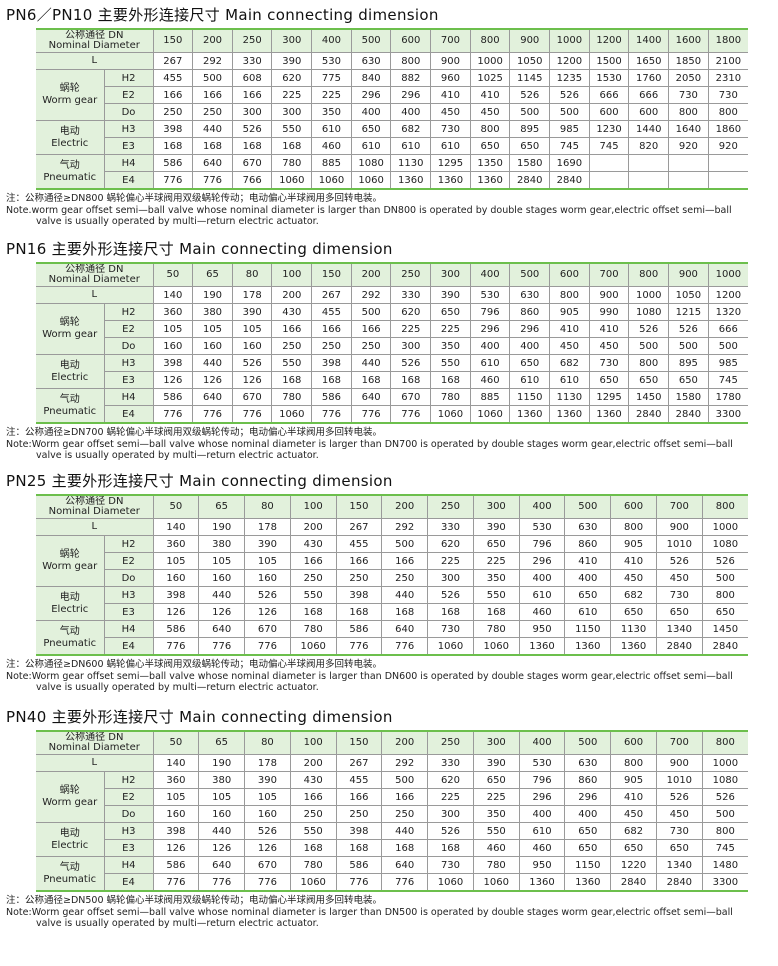  Describe the element at coordinates (633, 763) in the screenshot. I see `value-cell: 800` at that location.